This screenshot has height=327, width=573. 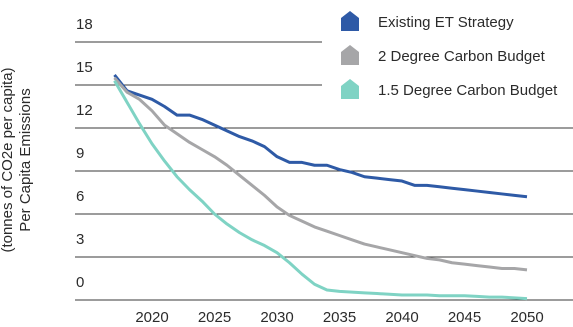 What do you see at coordinates (80, 239) in the screenshot?
I see `y-tick-label: 3` at bounding box center [80, 239].